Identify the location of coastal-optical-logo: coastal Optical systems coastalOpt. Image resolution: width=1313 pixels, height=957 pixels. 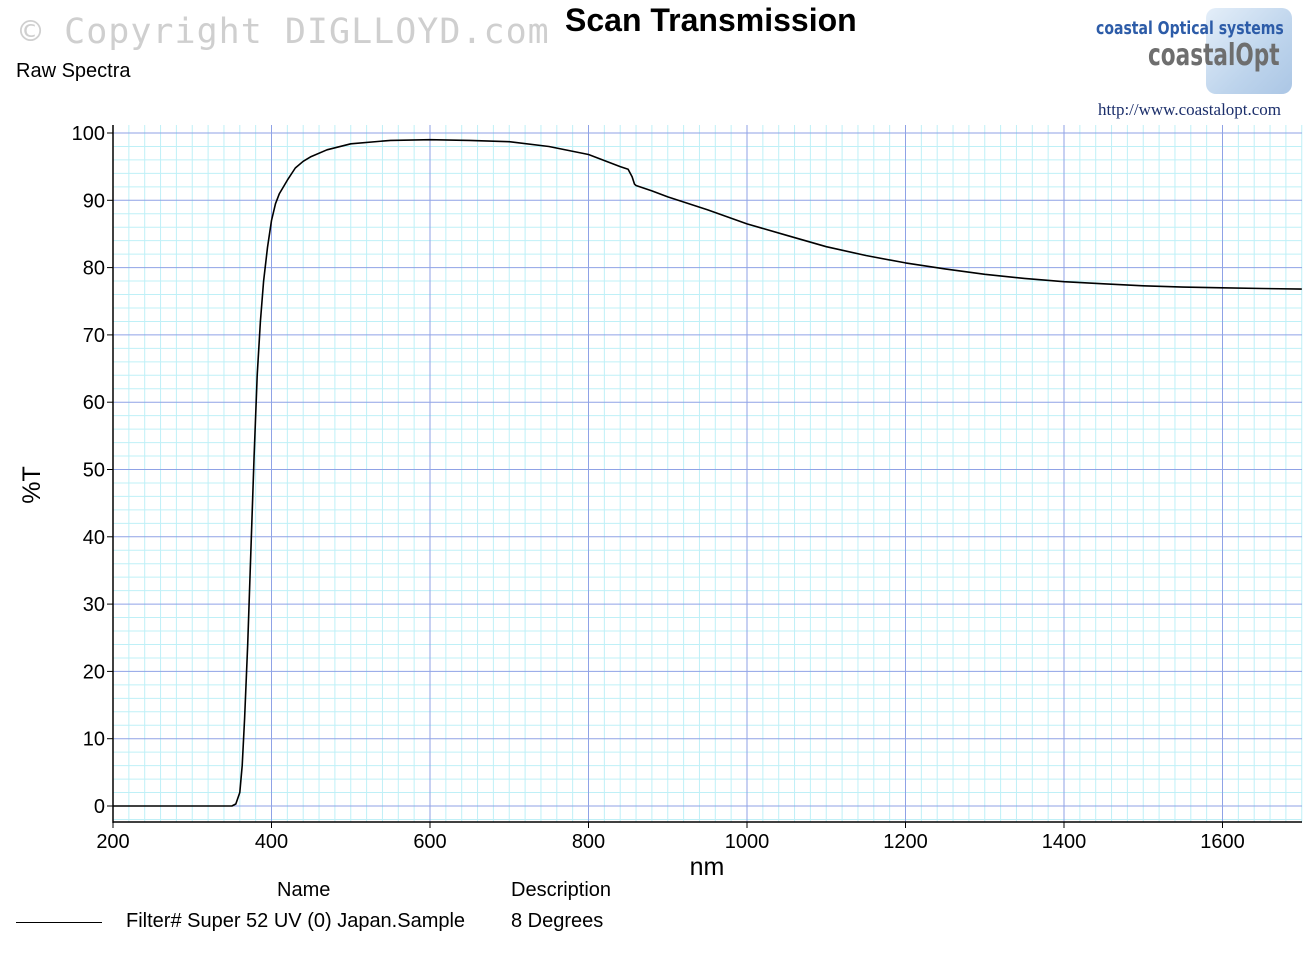
(1192, 54).